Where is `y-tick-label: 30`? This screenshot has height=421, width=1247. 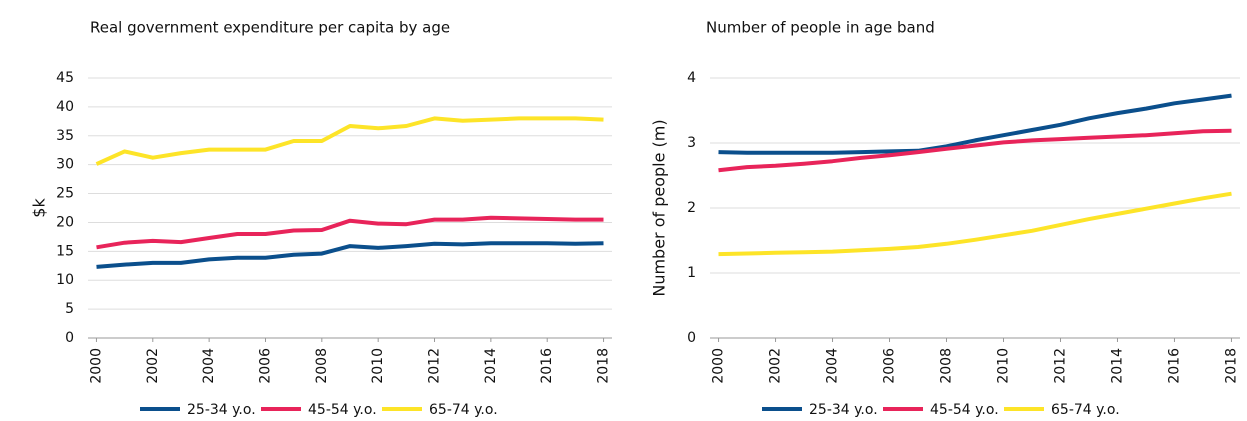 y-tick-label: 30 is located at coordinates (65, 165).